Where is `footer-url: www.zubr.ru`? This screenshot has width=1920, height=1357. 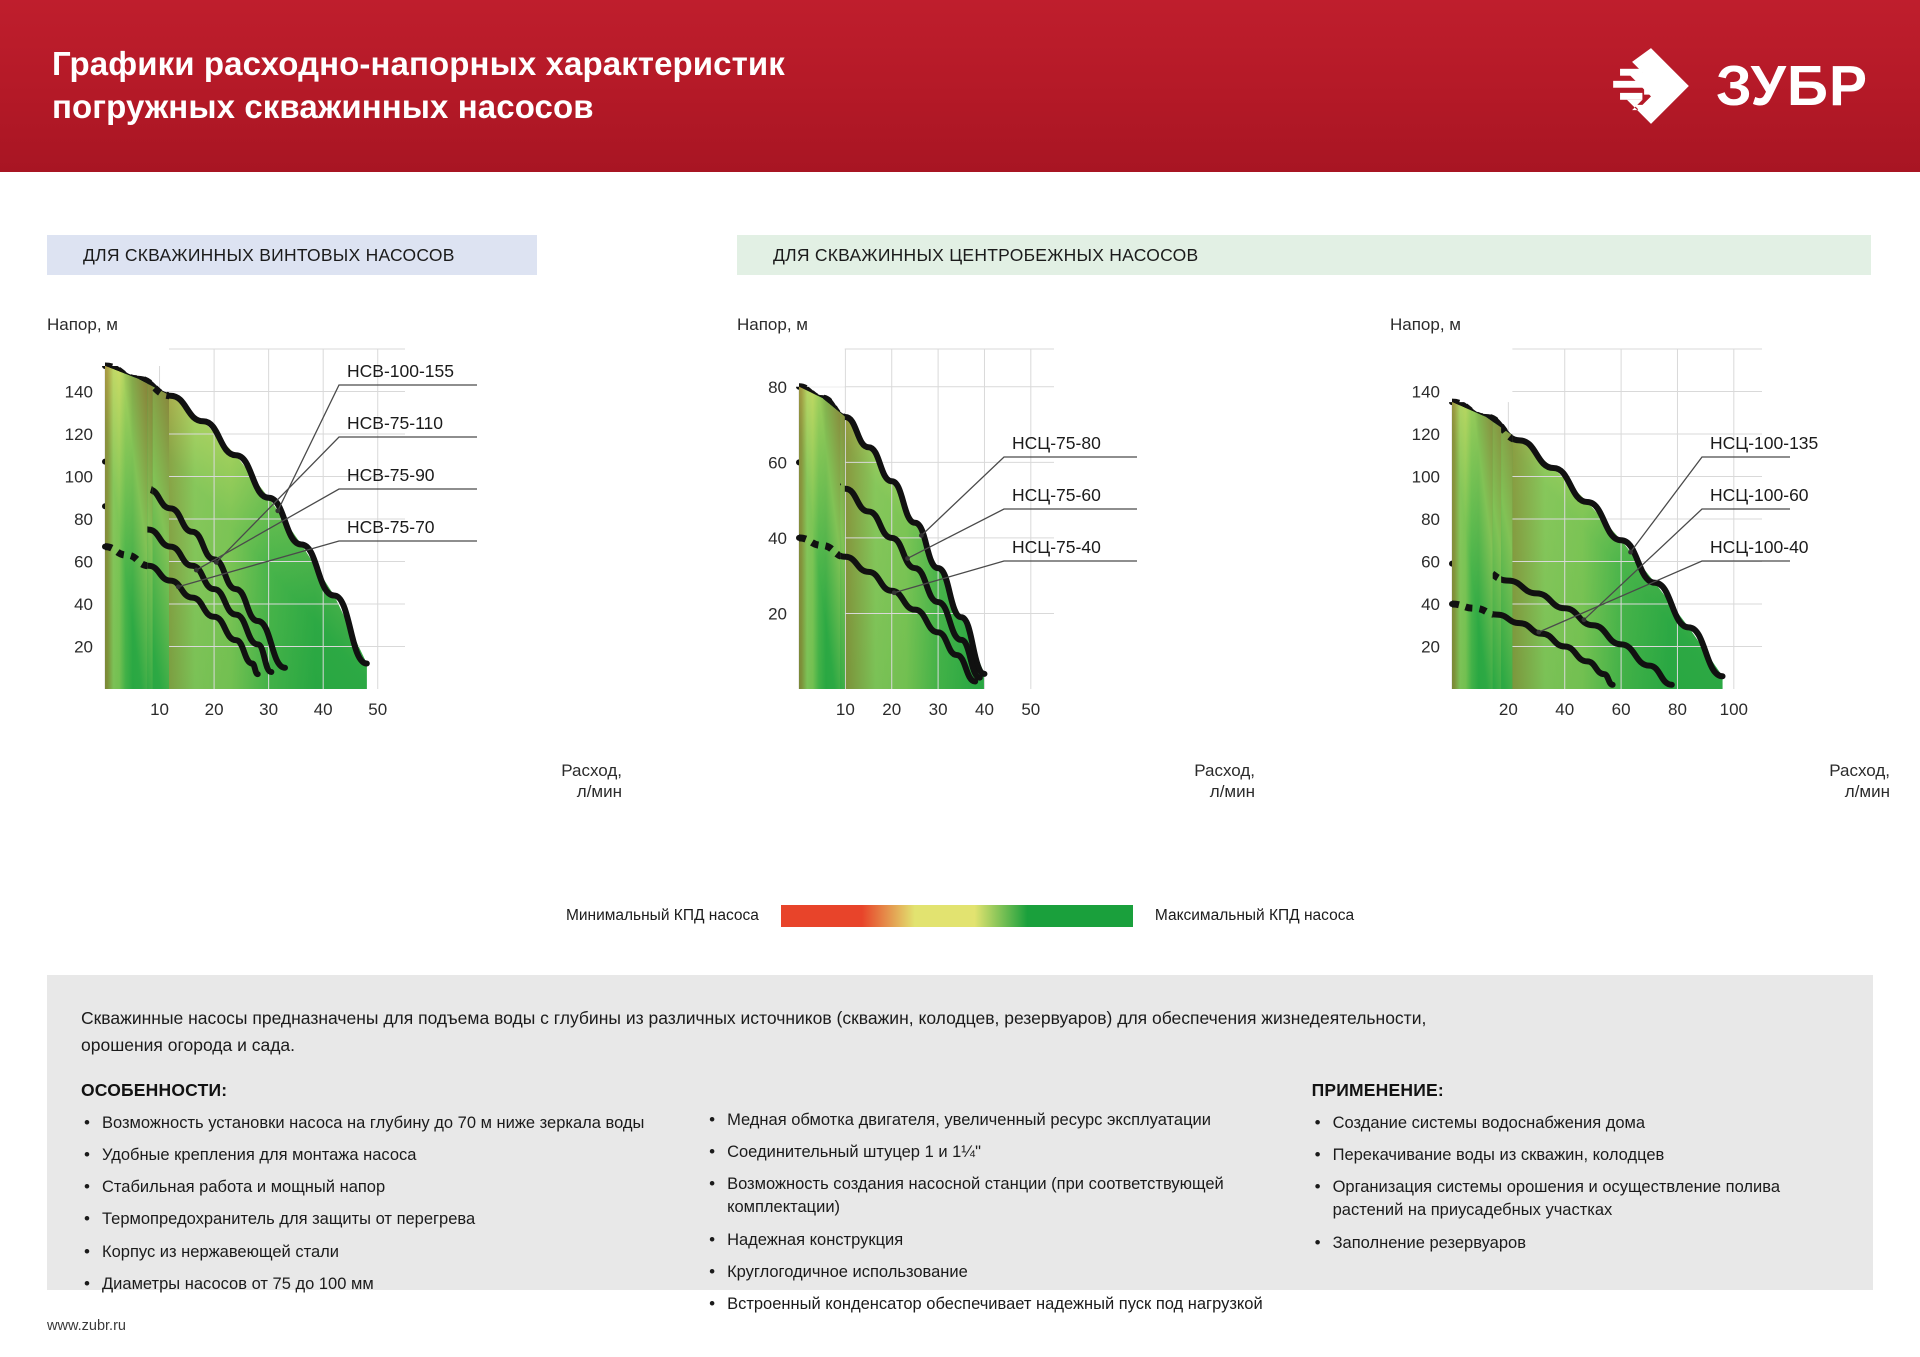
footer-url: www.zubr.ru is located at coordinates (86, 1326).